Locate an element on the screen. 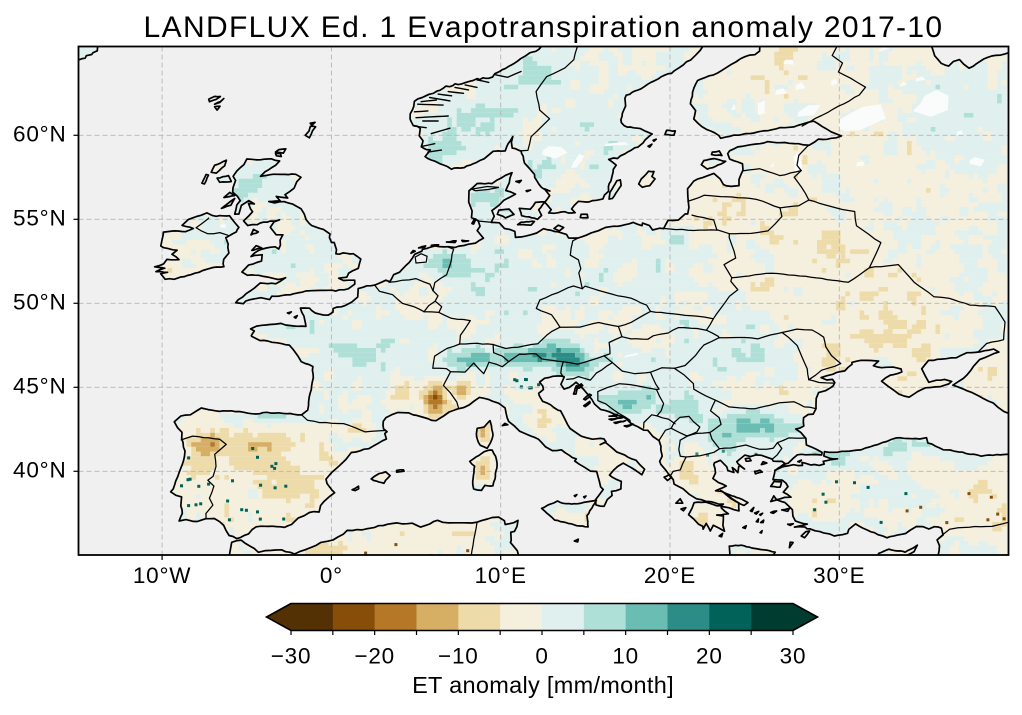  svg-text: 60°N is located at coordinates (39, 134).